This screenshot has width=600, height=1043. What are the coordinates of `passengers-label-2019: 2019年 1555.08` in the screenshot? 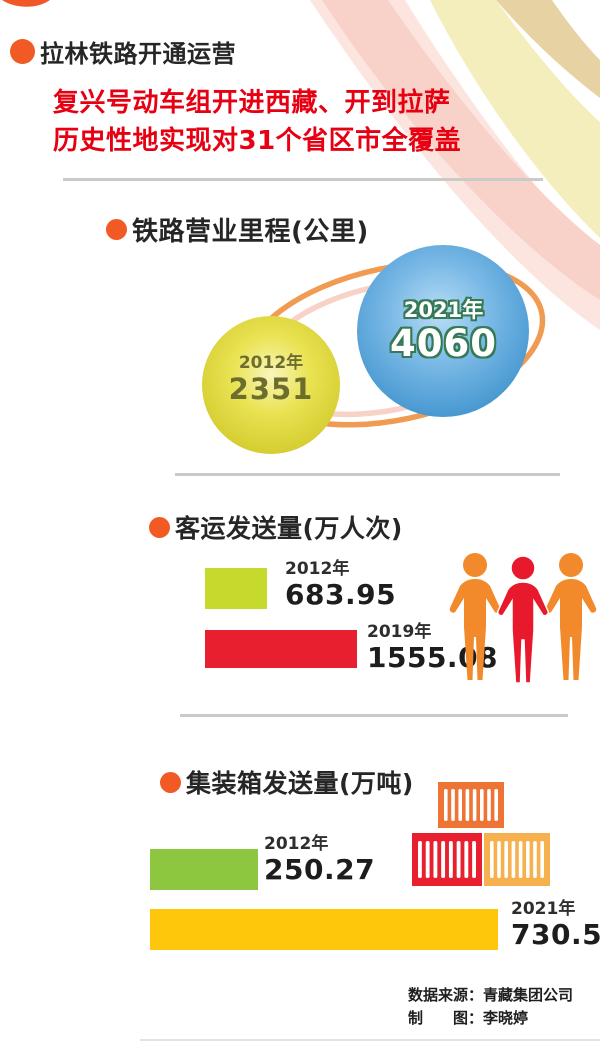 It's located at (432, 647).